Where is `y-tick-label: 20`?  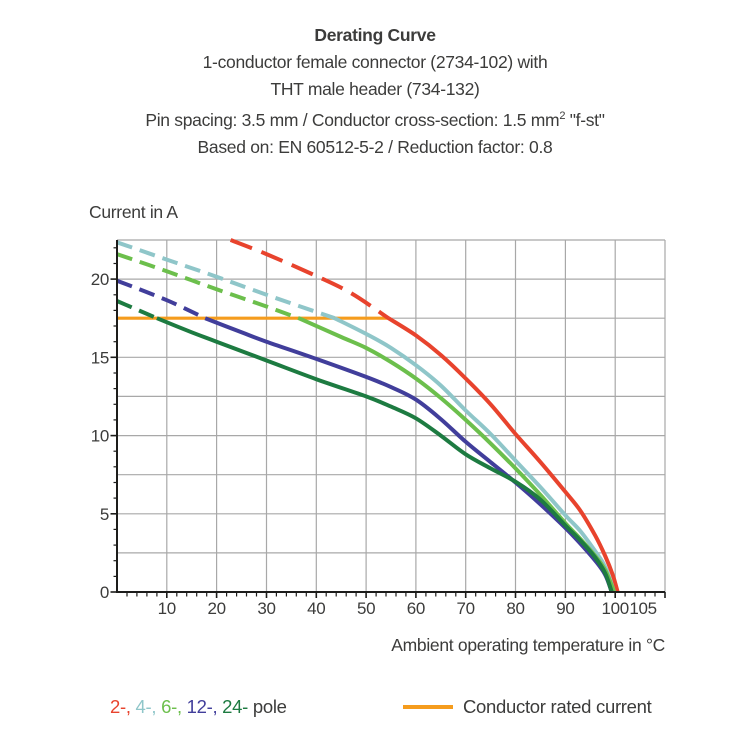
y-tick-label: 20 is located at coordinates (100, 279).